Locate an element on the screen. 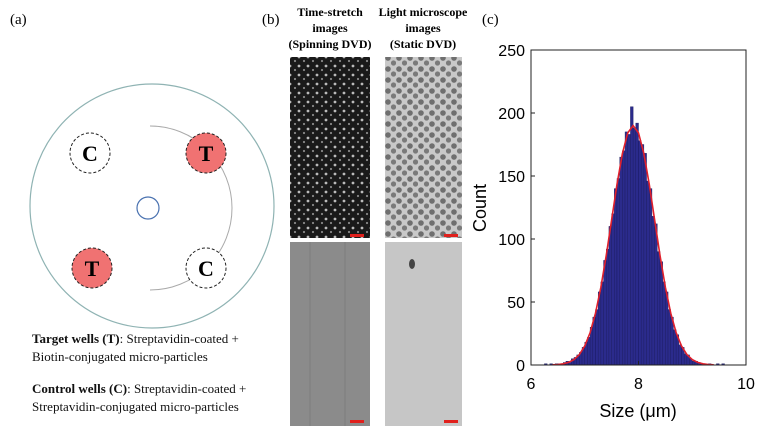  panel-label: (a) is located at coordinates (18, 20).